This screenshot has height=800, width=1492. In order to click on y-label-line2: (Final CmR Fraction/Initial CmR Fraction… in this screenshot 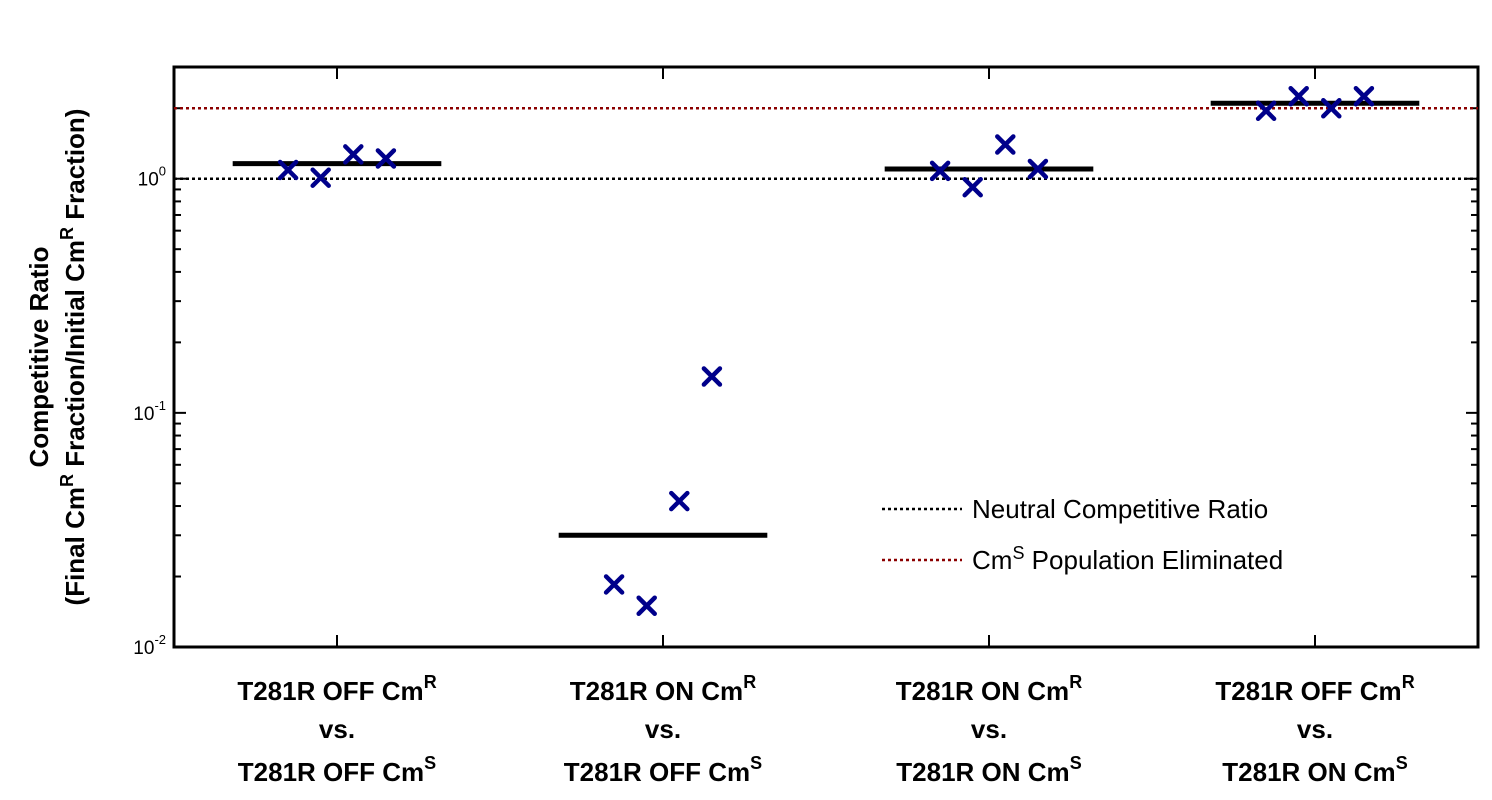, I will do `click(73, 357)`.